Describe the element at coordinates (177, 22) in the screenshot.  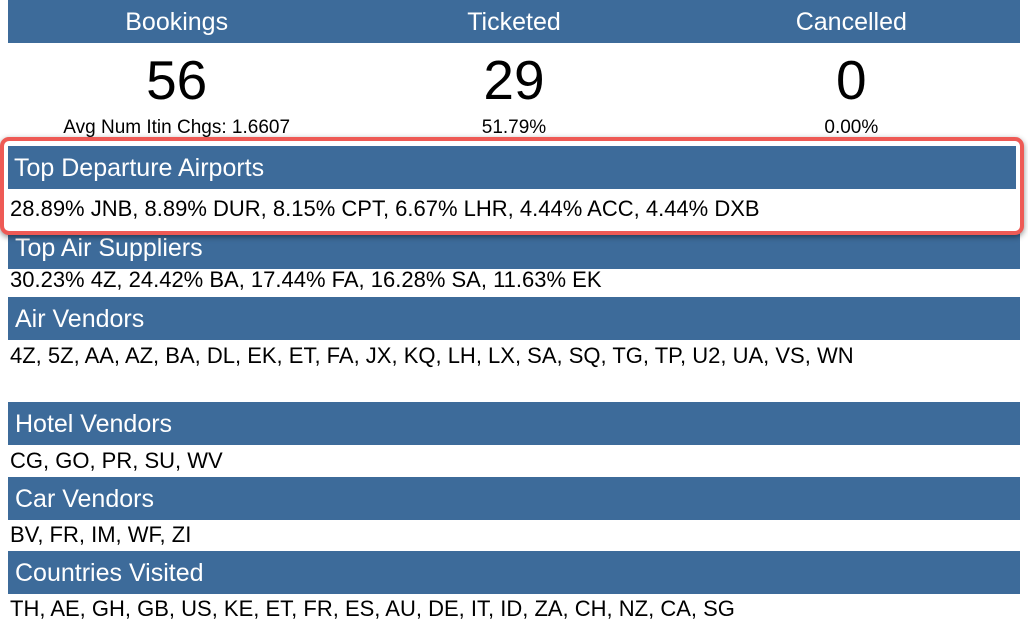
I see `bookings-header: Bookings` at that location.